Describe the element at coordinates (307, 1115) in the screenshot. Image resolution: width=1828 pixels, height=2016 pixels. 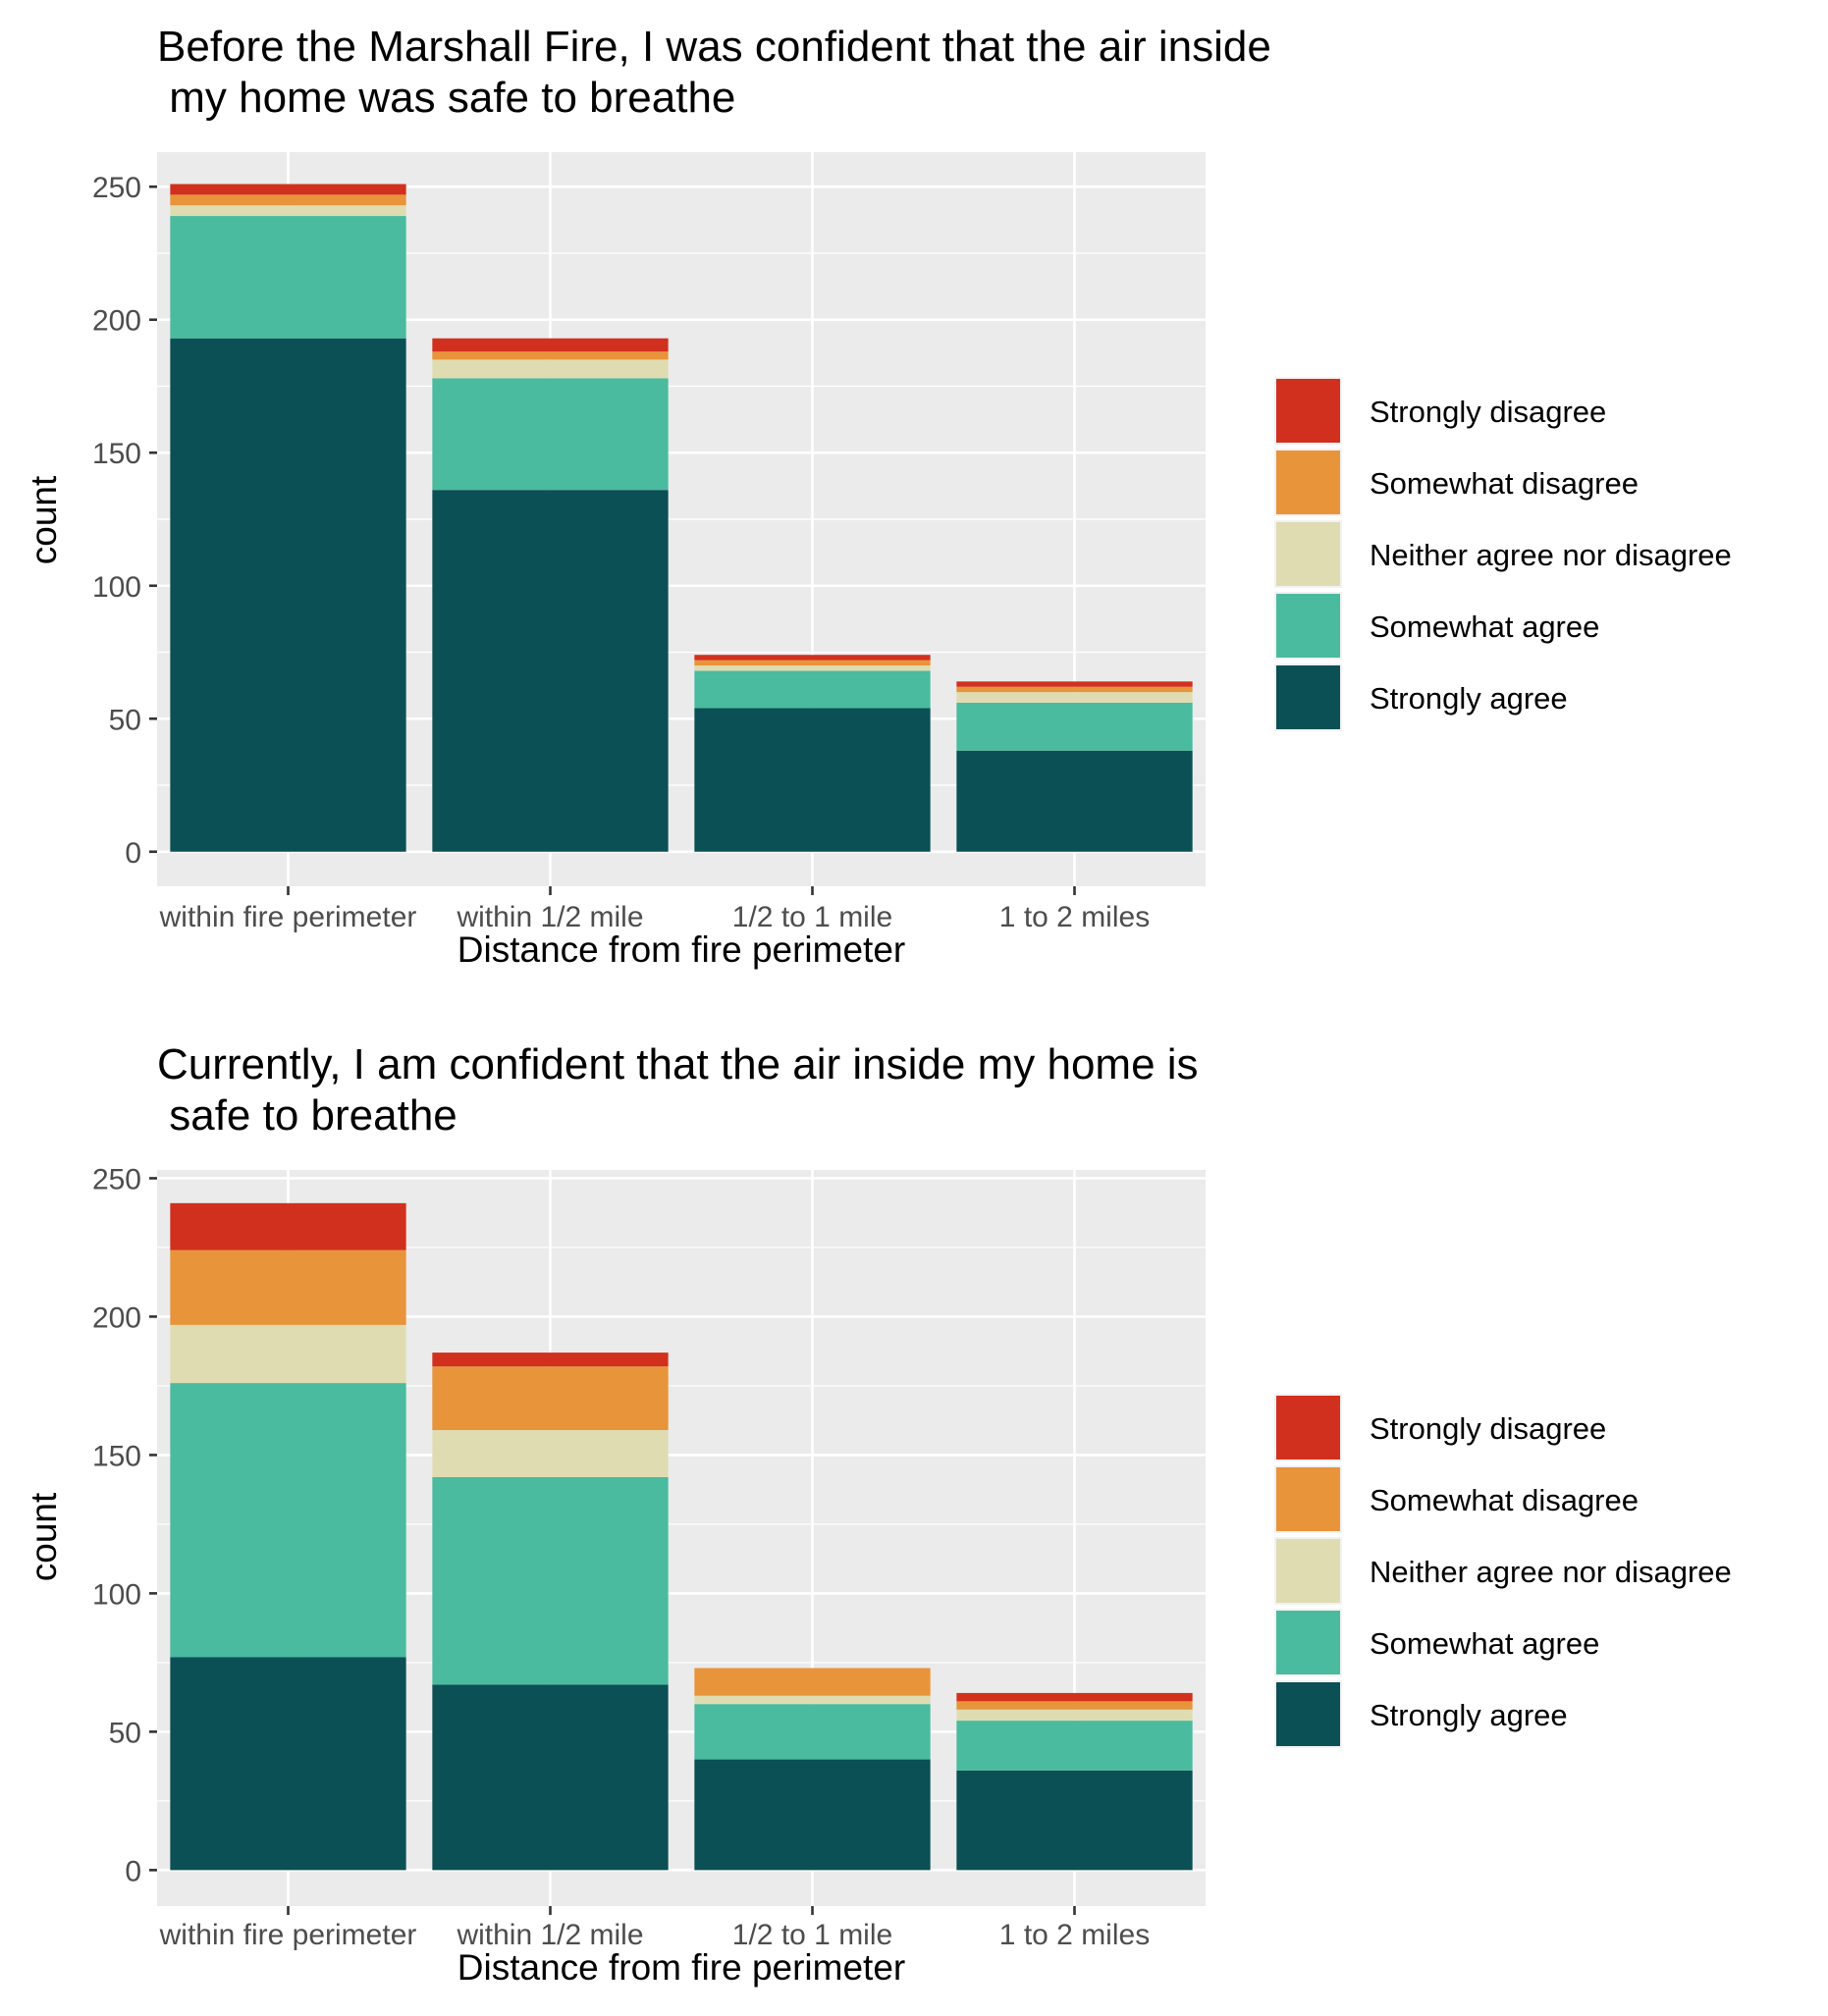
I see `chart-title-line: safe to breathe` at that location.